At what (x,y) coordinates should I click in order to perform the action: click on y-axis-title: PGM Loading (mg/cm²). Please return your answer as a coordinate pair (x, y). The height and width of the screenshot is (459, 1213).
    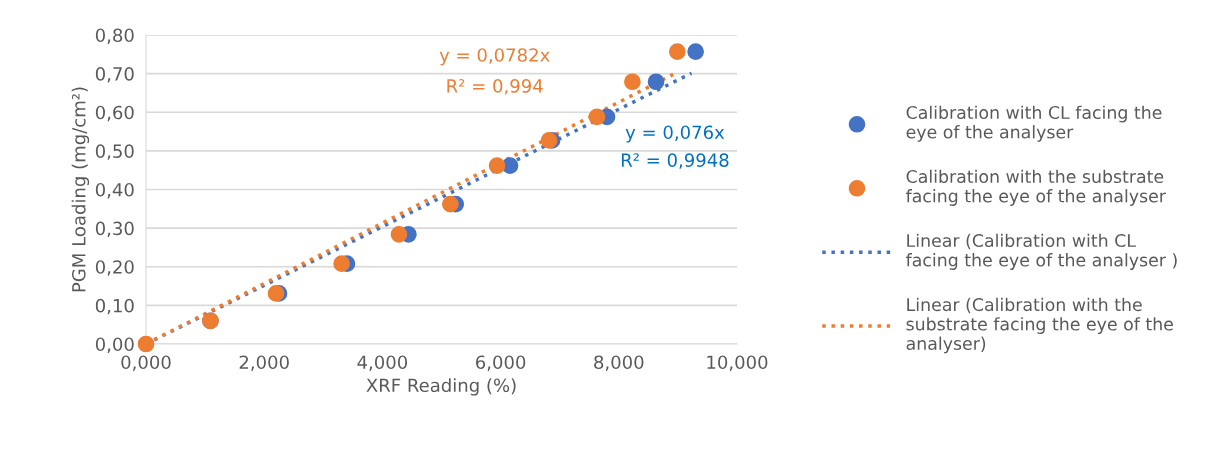
    Looking at the image, I should click on (80, 189).